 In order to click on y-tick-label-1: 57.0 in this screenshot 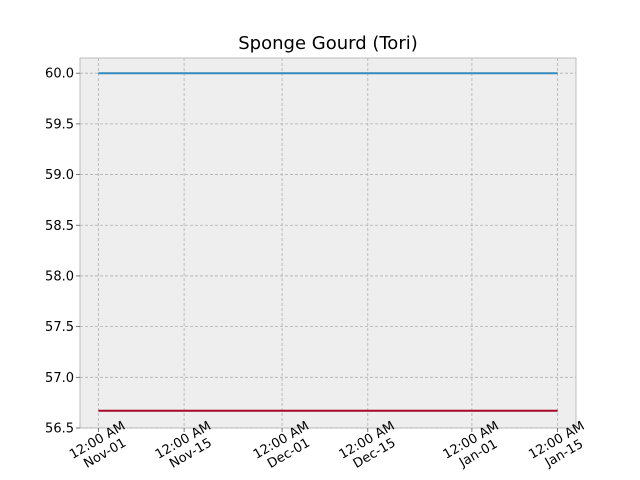, I will do `click(59, 378)`.